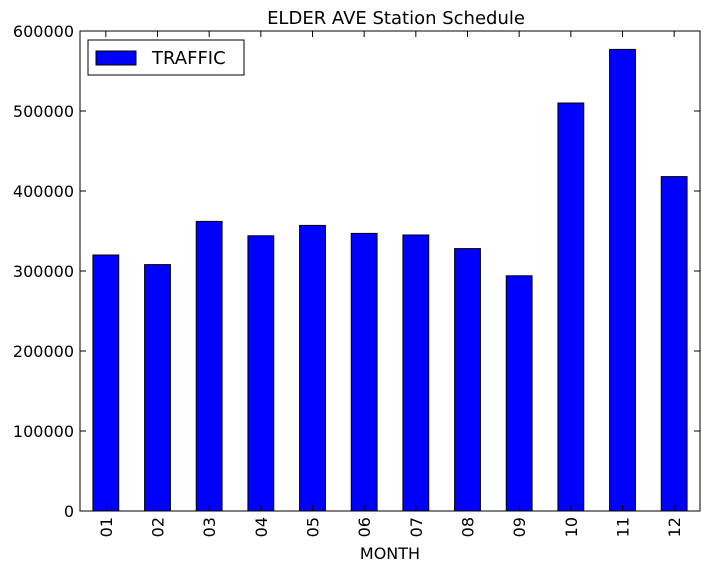 Image resolution: width=709 pixels, height=573 pixels. I want to click on x-tick-label: 04, so click(261, 527).